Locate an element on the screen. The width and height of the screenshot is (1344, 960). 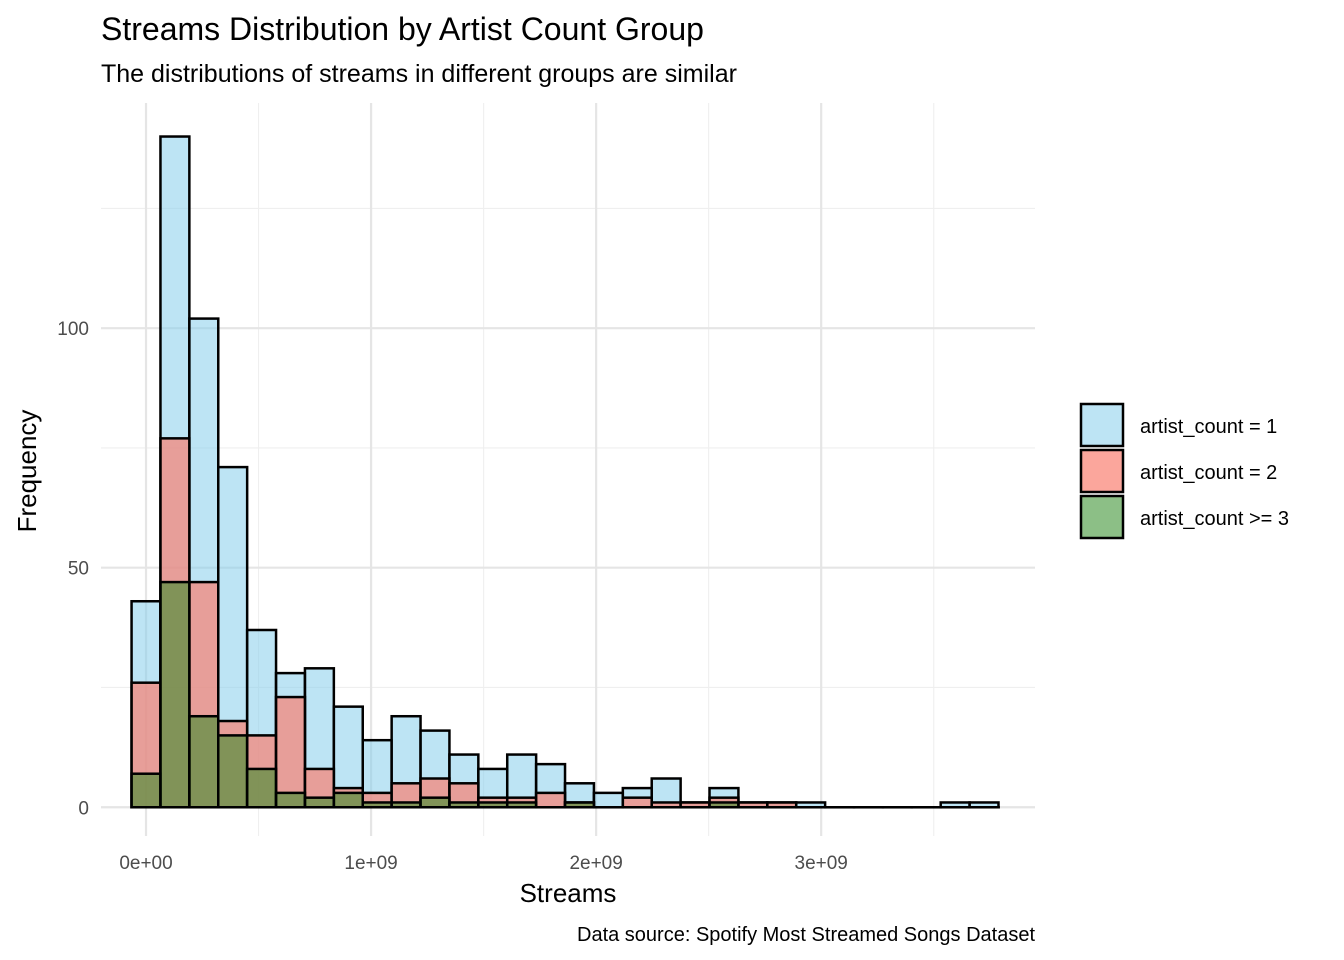
legend-label: artist_count = 1 is located at coordinates (1208, 427).